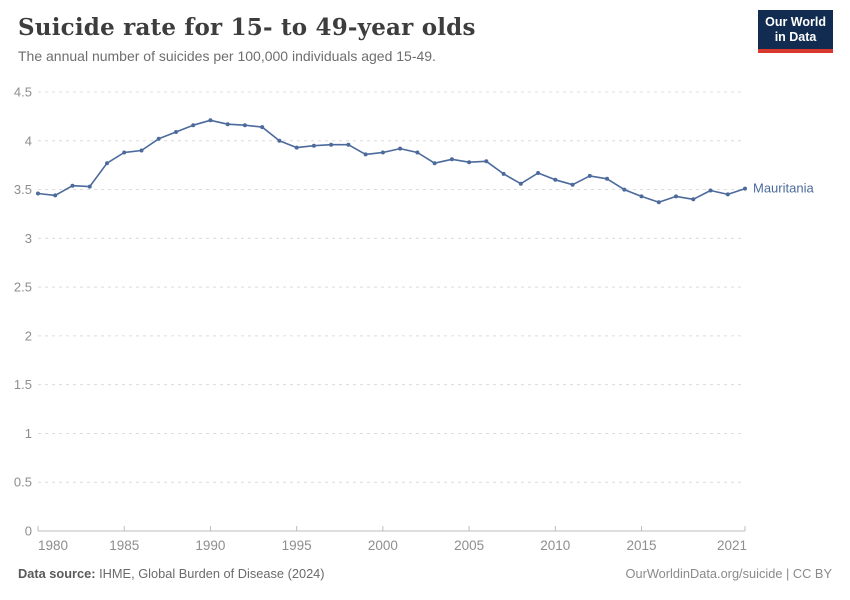 The width and height of the screenshot is (850, 600). I want to click on owid-logo-line1: Our World, so click(795, 22).